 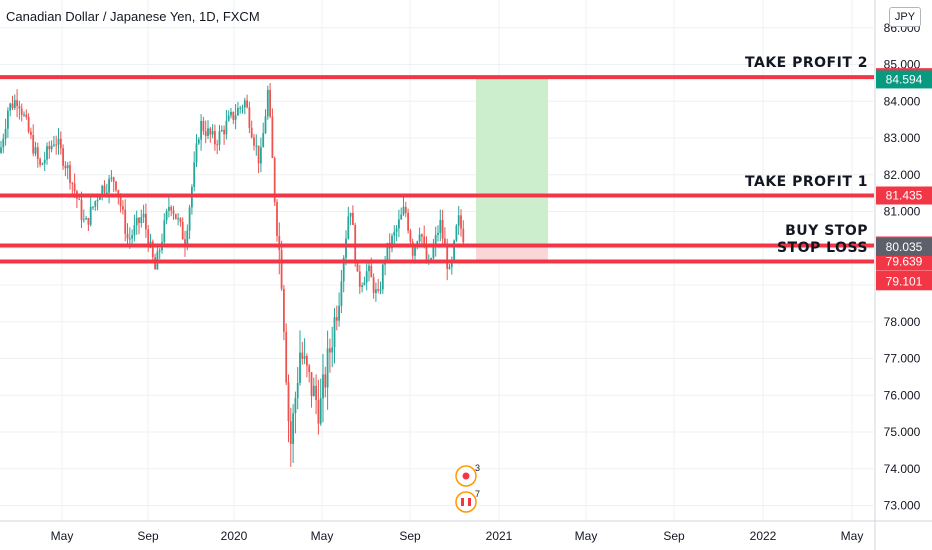 I want to click on event-count-label: 3, so click(x=477, y=468).